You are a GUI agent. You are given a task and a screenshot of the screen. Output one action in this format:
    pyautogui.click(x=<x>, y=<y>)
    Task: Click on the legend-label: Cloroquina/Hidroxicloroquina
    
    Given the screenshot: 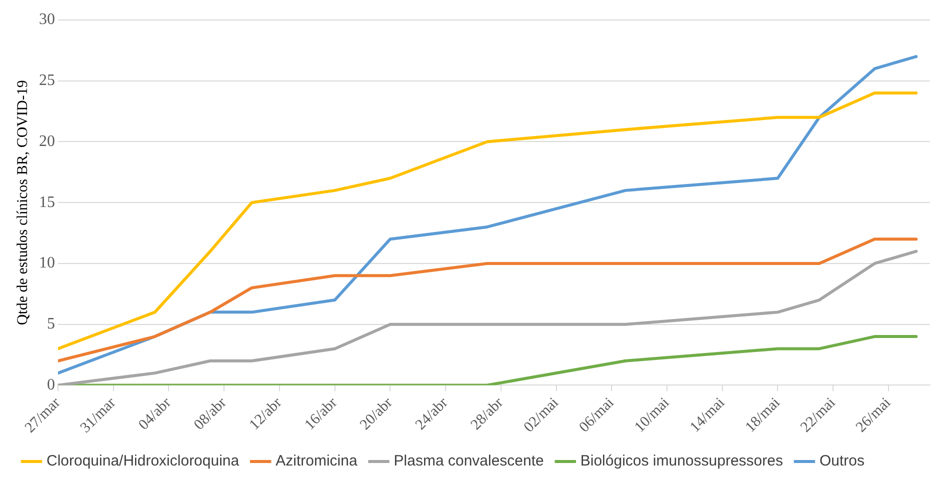 What is the action you would take?
    pyautogui.click(x=143, y=461)
    